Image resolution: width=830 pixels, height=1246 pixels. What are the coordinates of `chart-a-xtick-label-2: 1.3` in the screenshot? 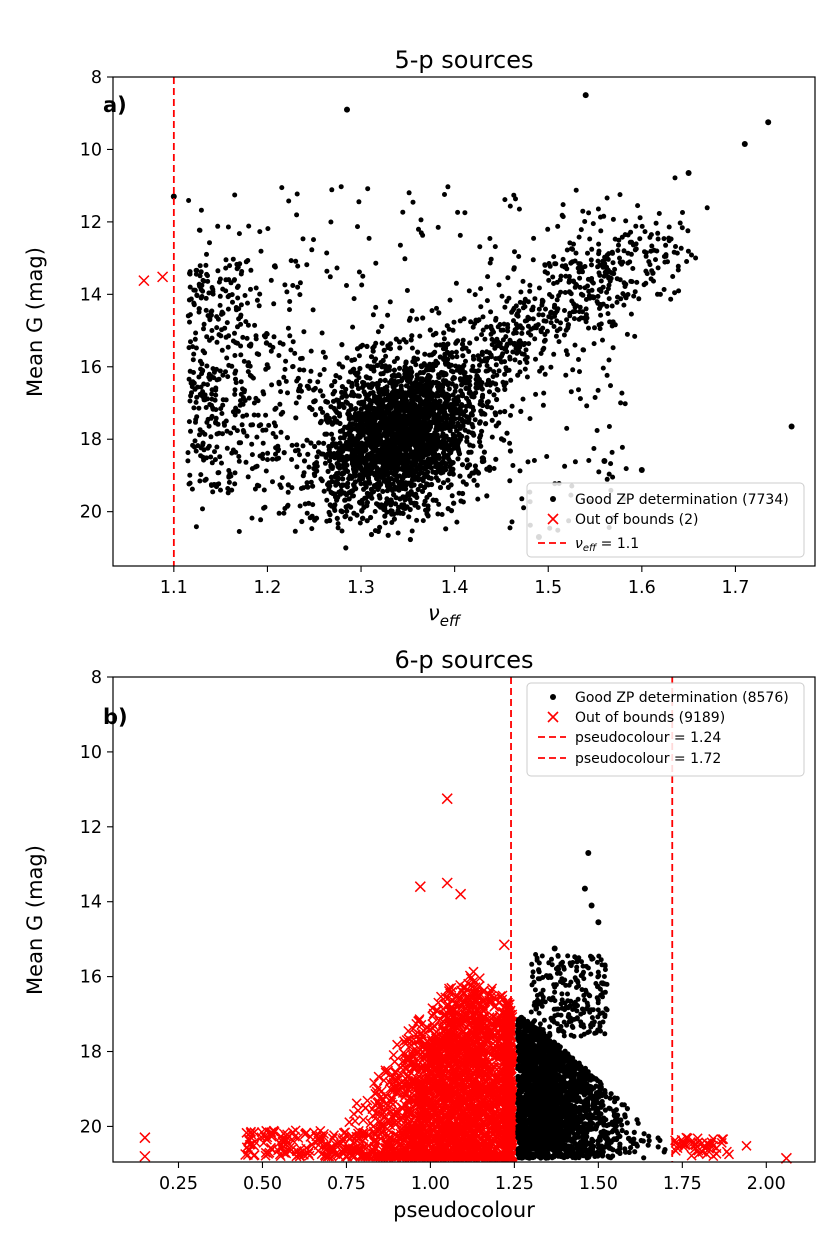 It's located at (361, 588).